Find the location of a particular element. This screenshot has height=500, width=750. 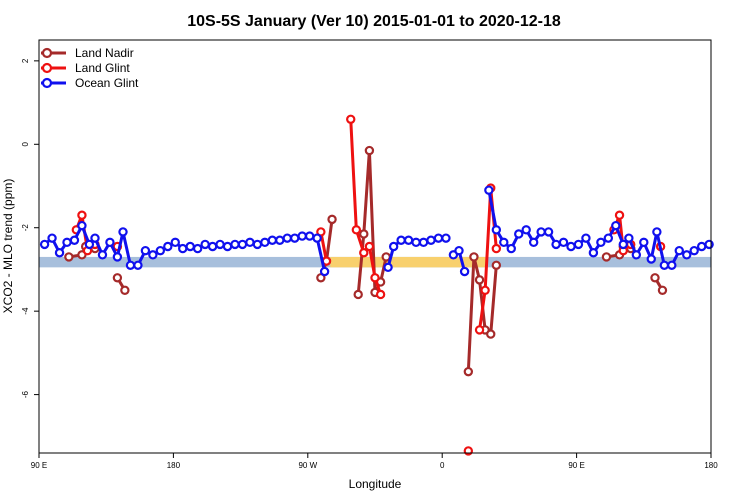

land-highlight-band is located at coordinates (408, 262).